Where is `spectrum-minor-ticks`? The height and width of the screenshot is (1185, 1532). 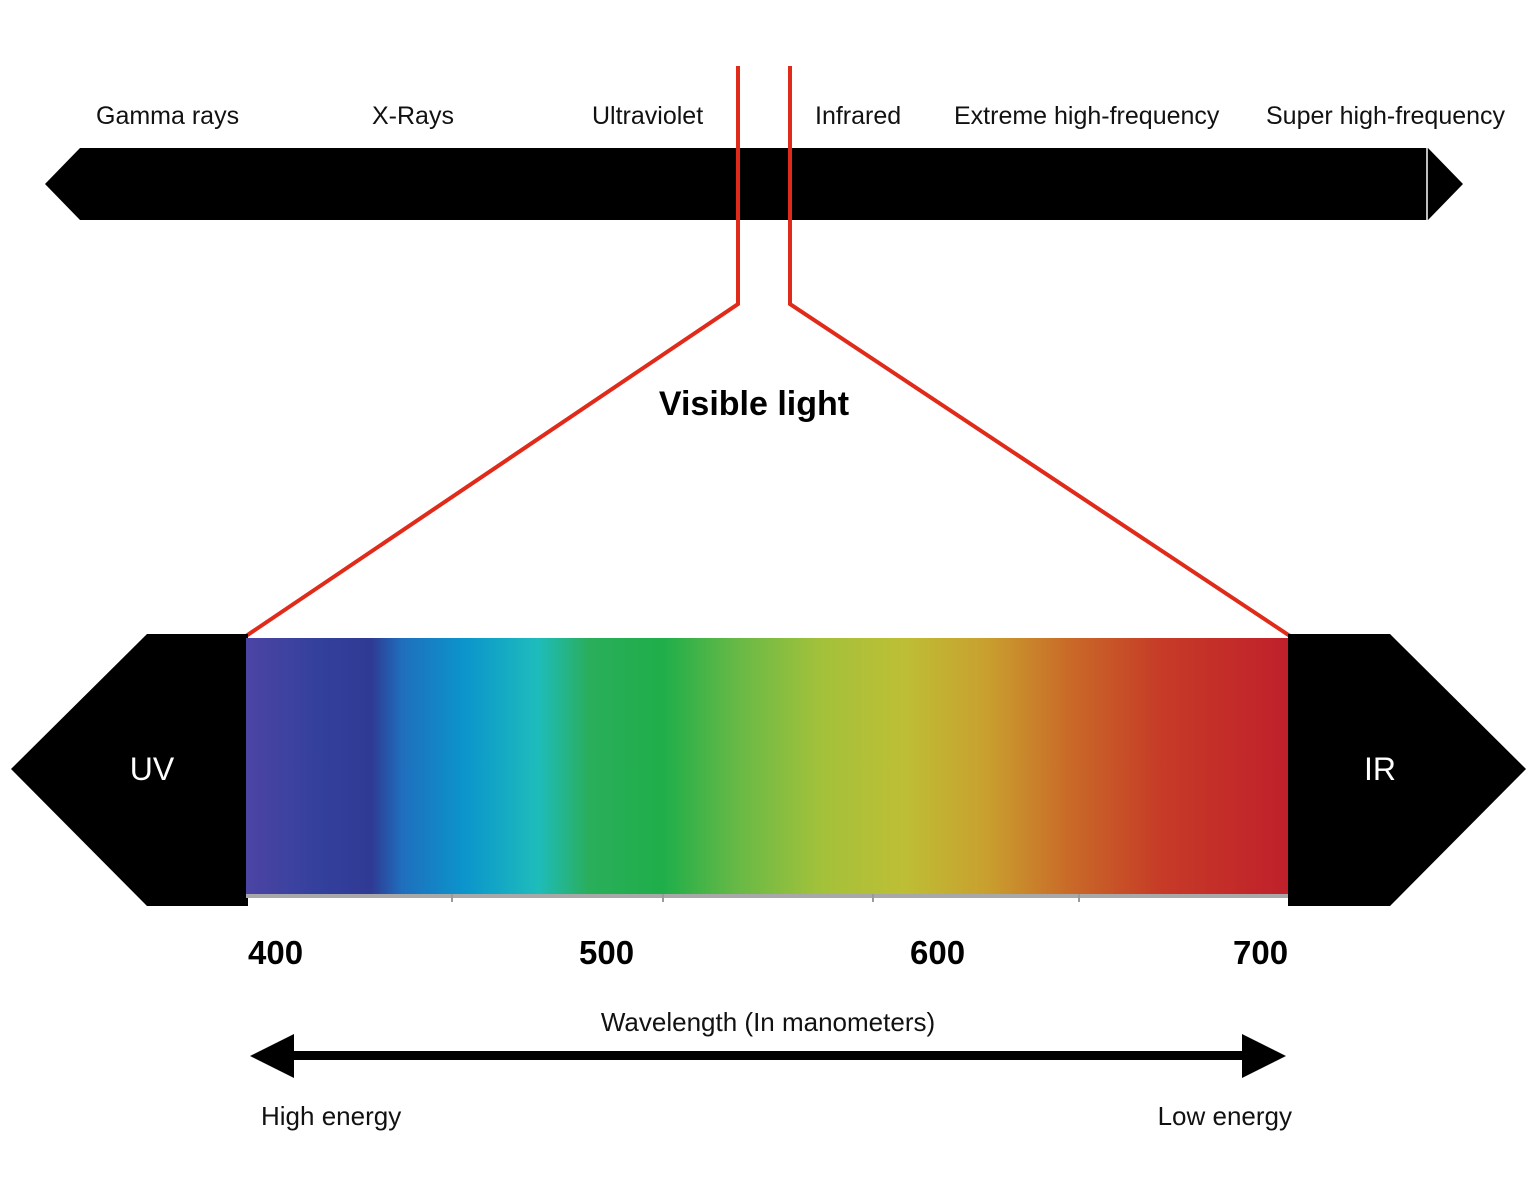 spectrum-minor-ticks is located at coordinates (765, 898).